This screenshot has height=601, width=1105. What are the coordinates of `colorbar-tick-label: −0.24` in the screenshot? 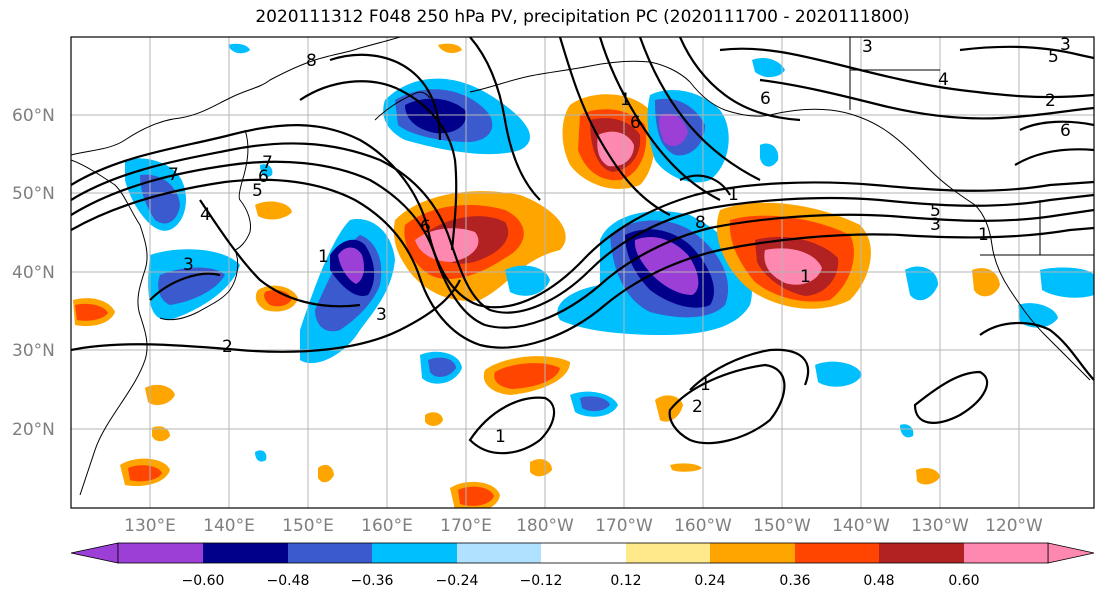 It's located at (457, 581).